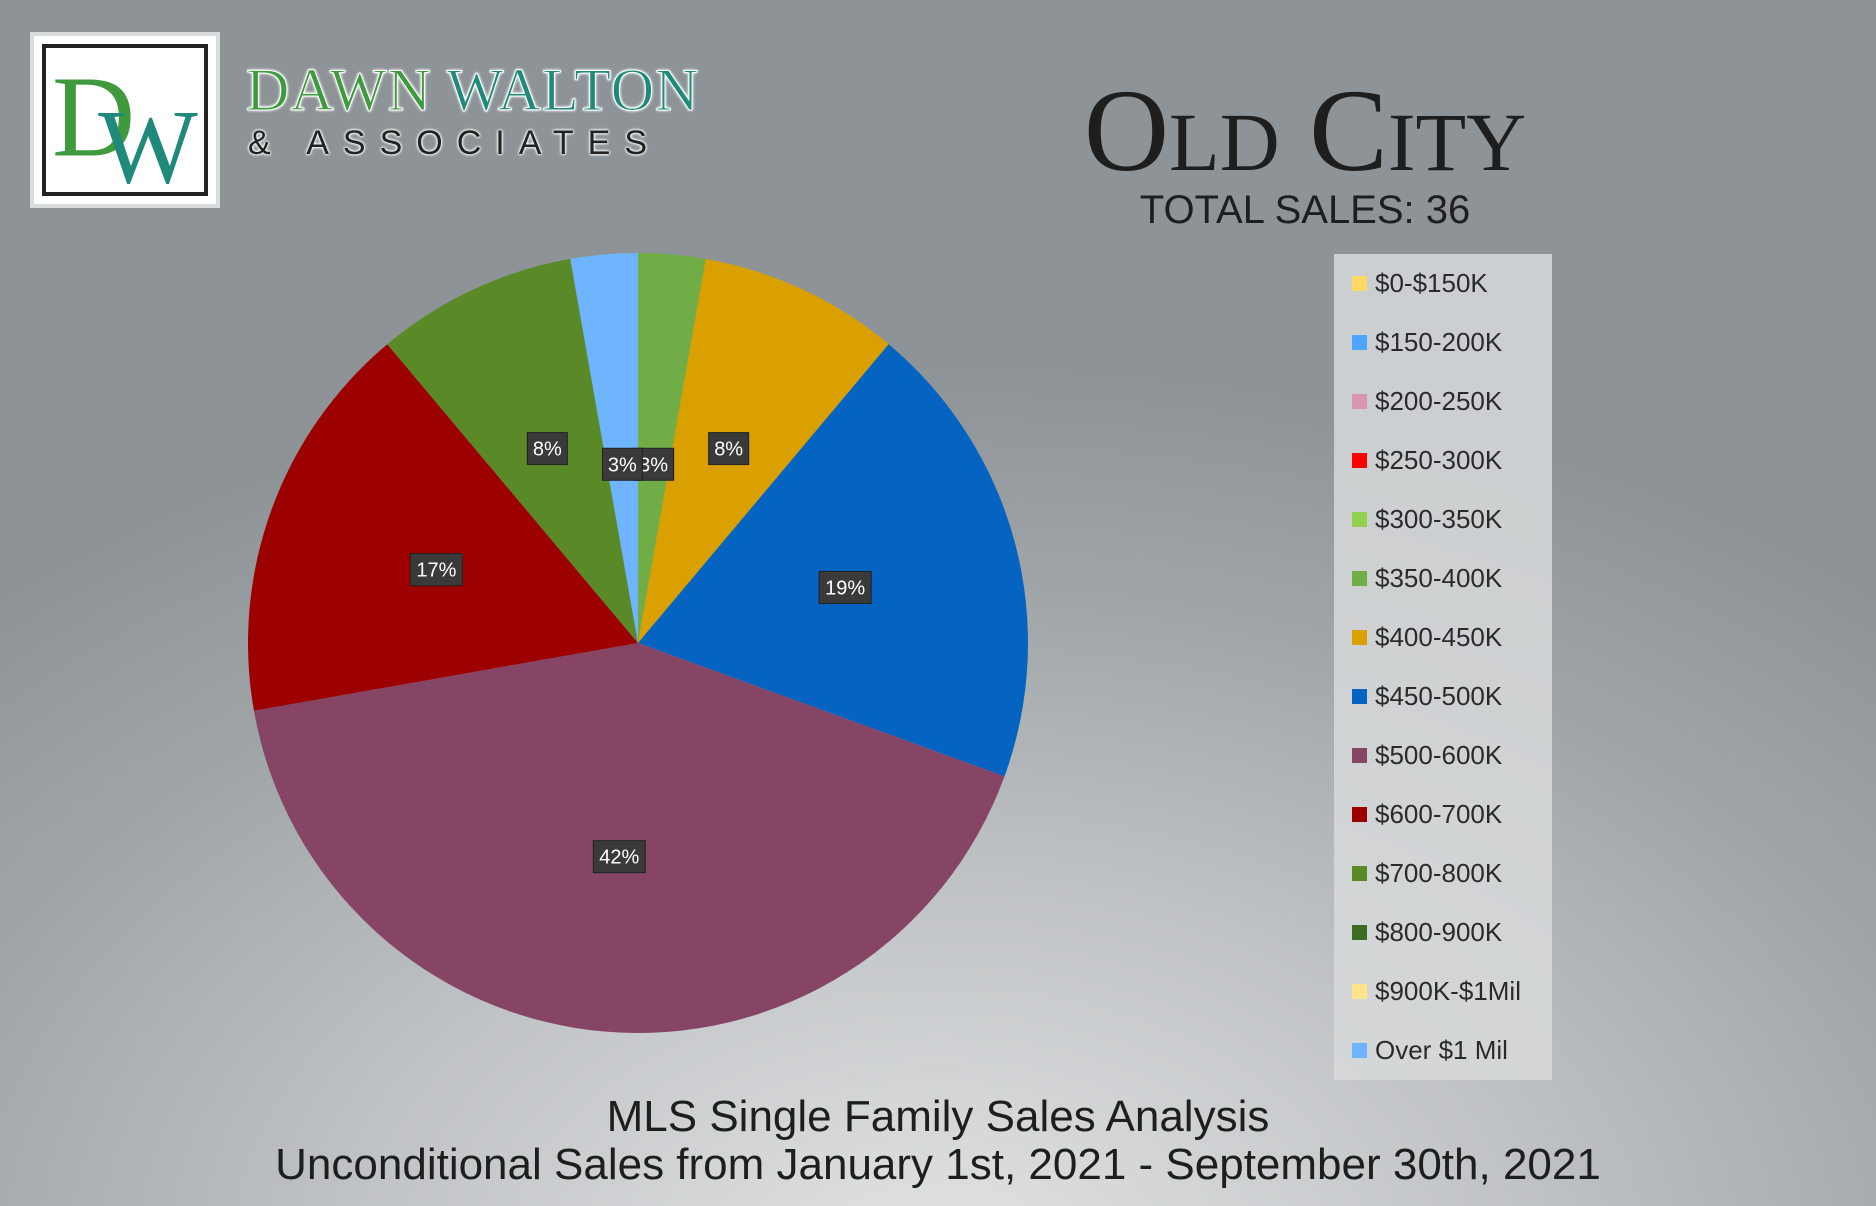  What do you see at coordinates (148, 140) in the screenshot?
I see `logo-letter-w: W` at bounding box center [148, 140].